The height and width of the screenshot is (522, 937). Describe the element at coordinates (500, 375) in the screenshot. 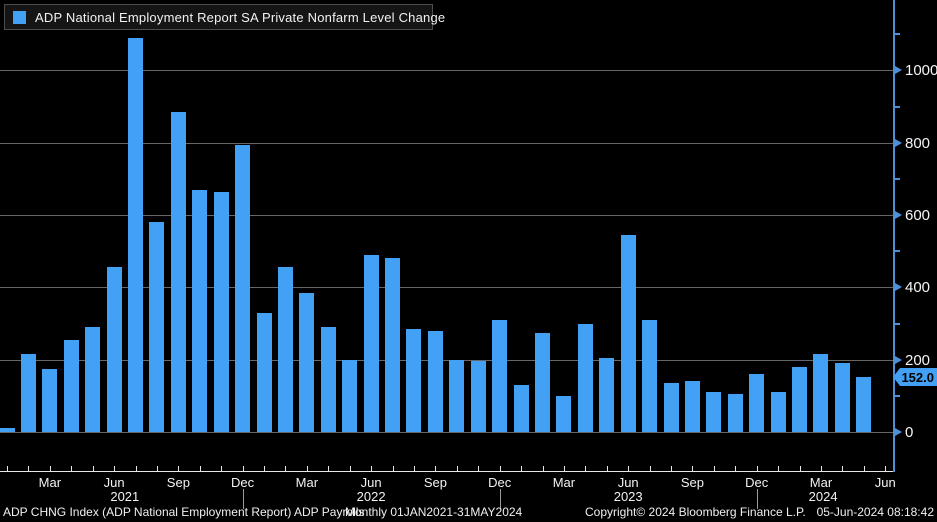

I see `bar-dec-2022` at that location.